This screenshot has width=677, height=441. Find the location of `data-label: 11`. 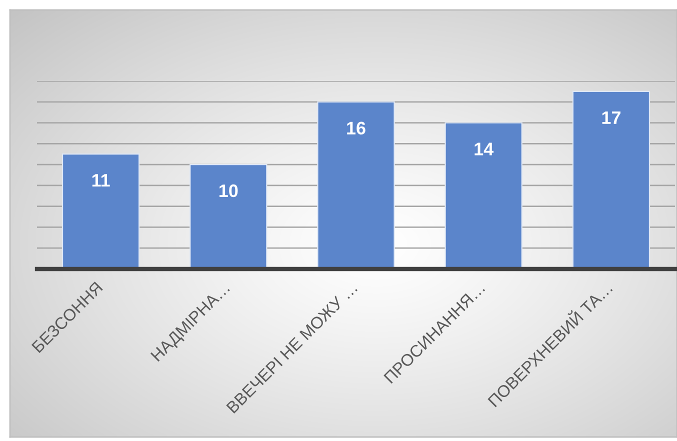

data-label: 11 is located at coordinates (101, 180).